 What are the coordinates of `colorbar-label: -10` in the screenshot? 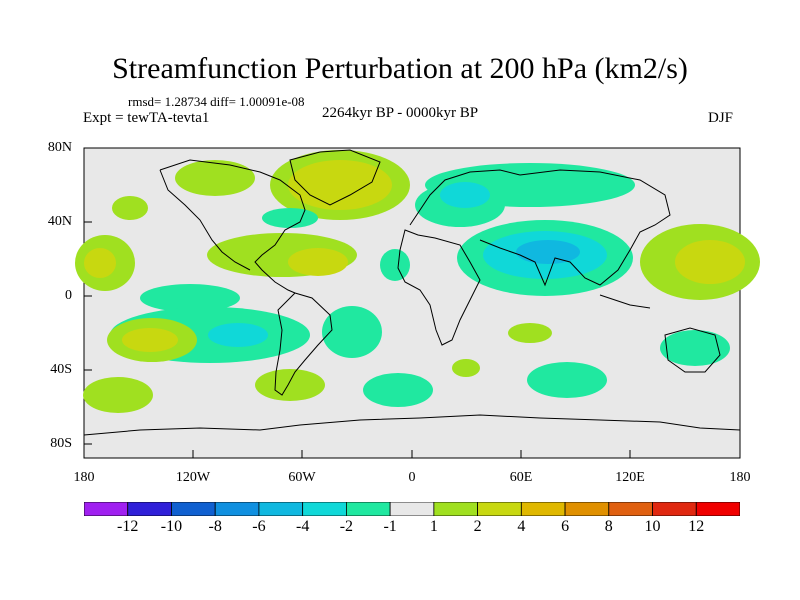 It's located at (171, 526).